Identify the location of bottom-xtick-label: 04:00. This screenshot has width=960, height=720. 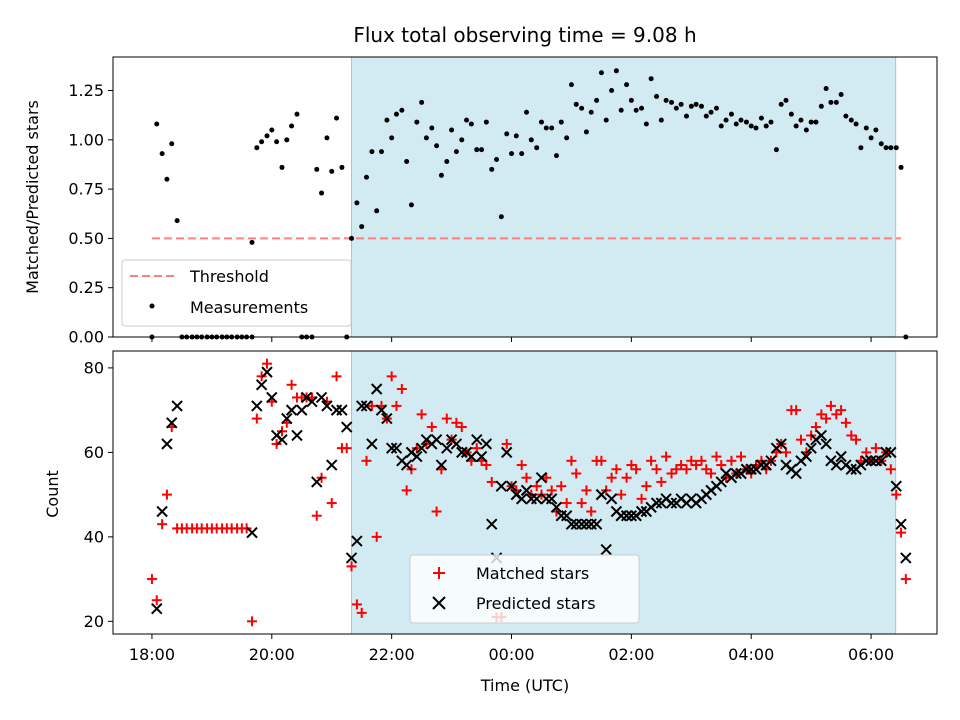
(751, 654).